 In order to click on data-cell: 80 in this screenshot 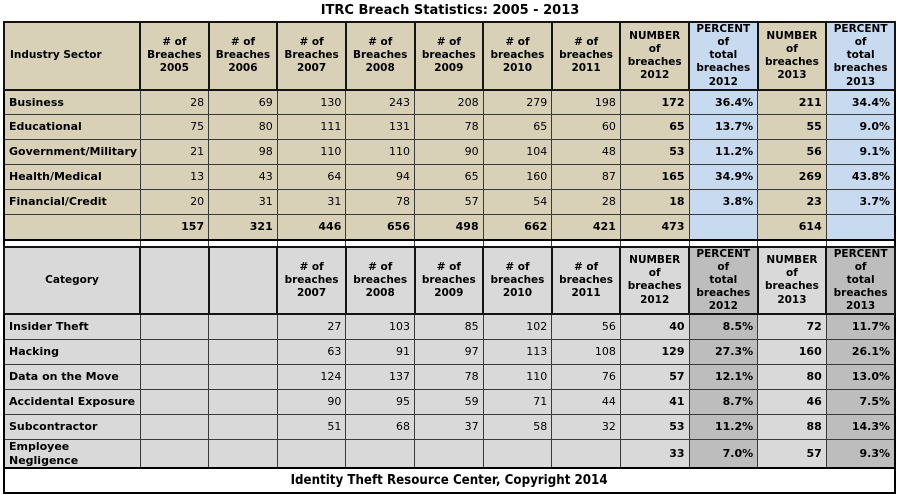, I will do `click(243, 127)`.